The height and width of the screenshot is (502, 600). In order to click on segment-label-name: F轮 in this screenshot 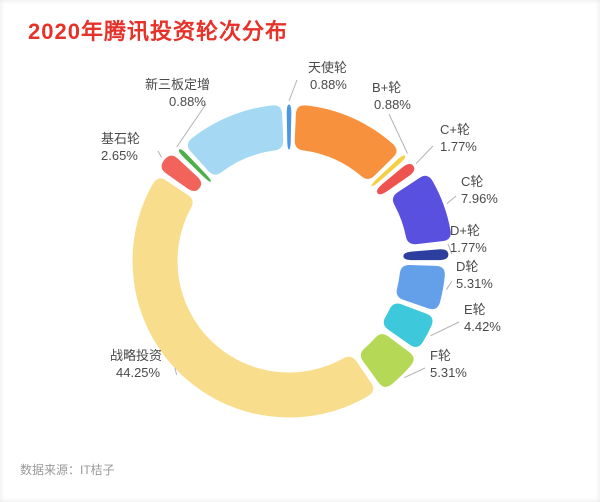, I will do `click(440, 355)`.